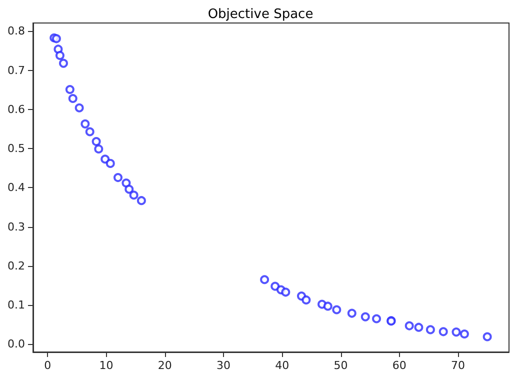 The image size is (521, 386). What do you see at coordinates (16, 187) in the screenshot?
I see `y-tick-label: 0.4` at bounding box center [16, 187].